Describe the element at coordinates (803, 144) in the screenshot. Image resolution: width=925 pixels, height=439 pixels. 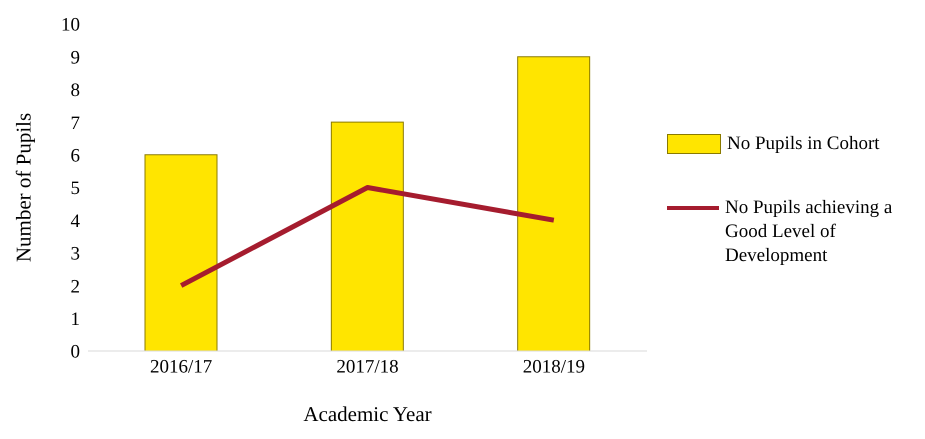
I see `legend-label: No Pupils in Cohort` at that location.